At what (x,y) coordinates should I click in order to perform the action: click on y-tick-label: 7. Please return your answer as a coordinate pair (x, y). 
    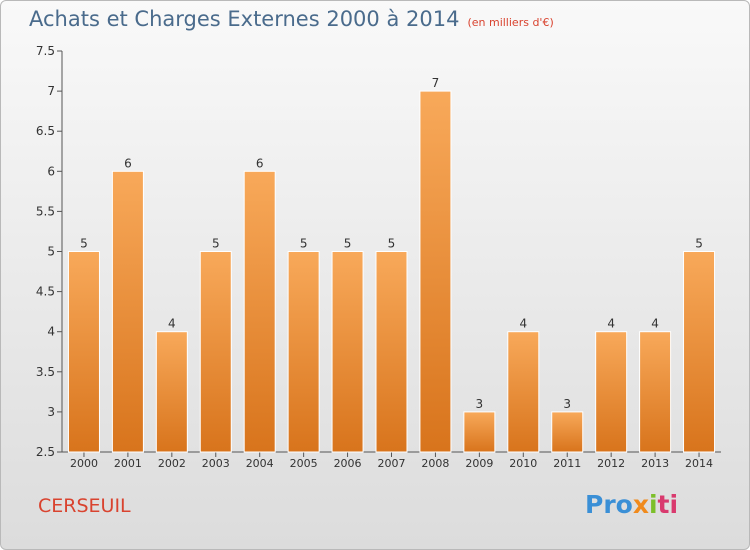
    Looking at the image, I should click on (51, 91).